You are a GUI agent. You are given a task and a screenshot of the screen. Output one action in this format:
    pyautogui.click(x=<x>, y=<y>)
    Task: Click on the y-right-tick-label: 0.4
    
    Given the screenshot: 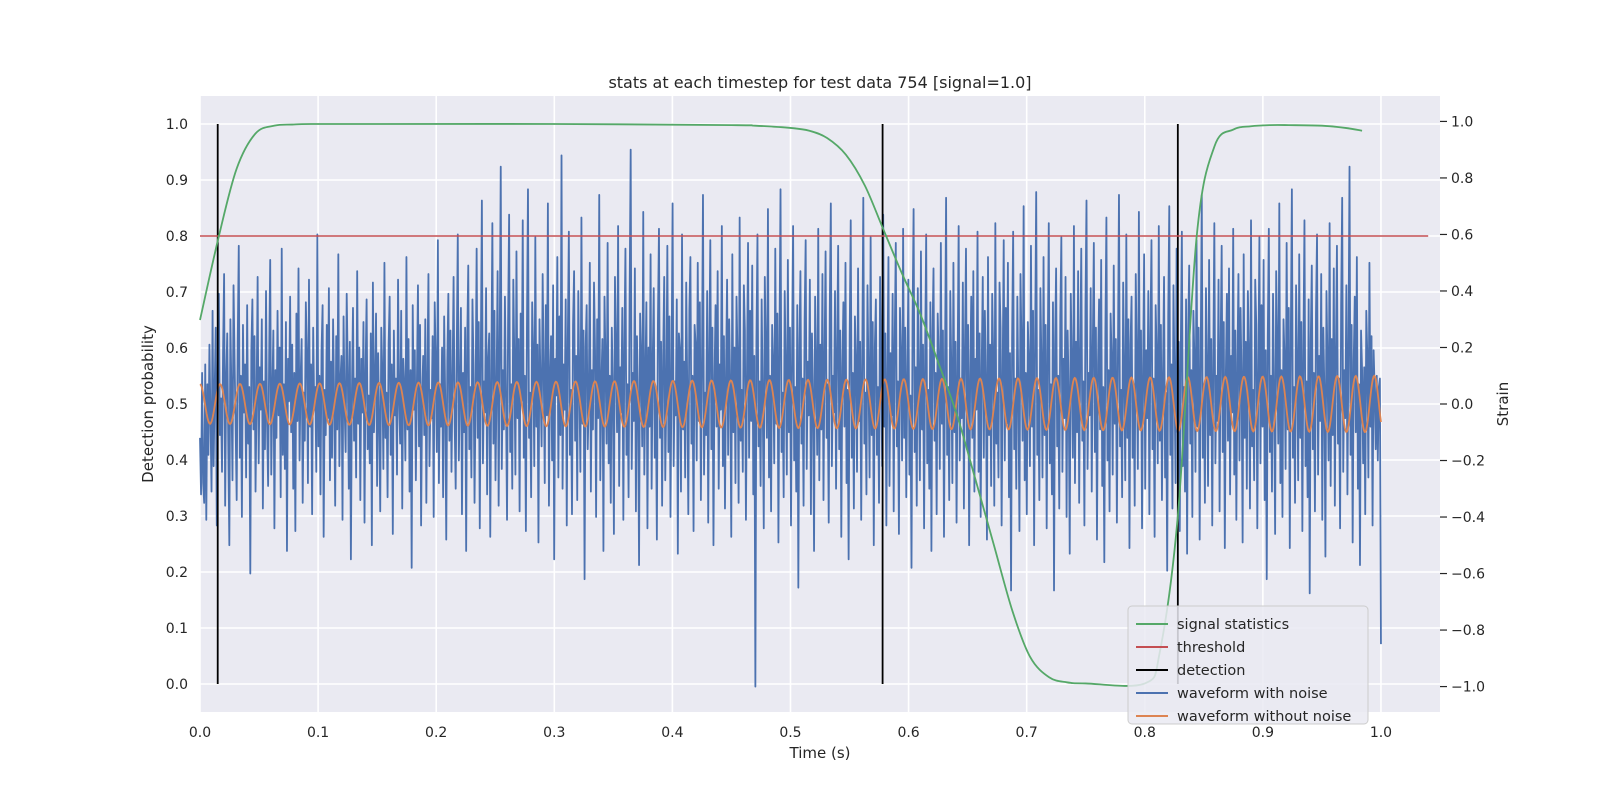 What is the action you would take?
    pyautogui.click(x=1462, y=292)
    